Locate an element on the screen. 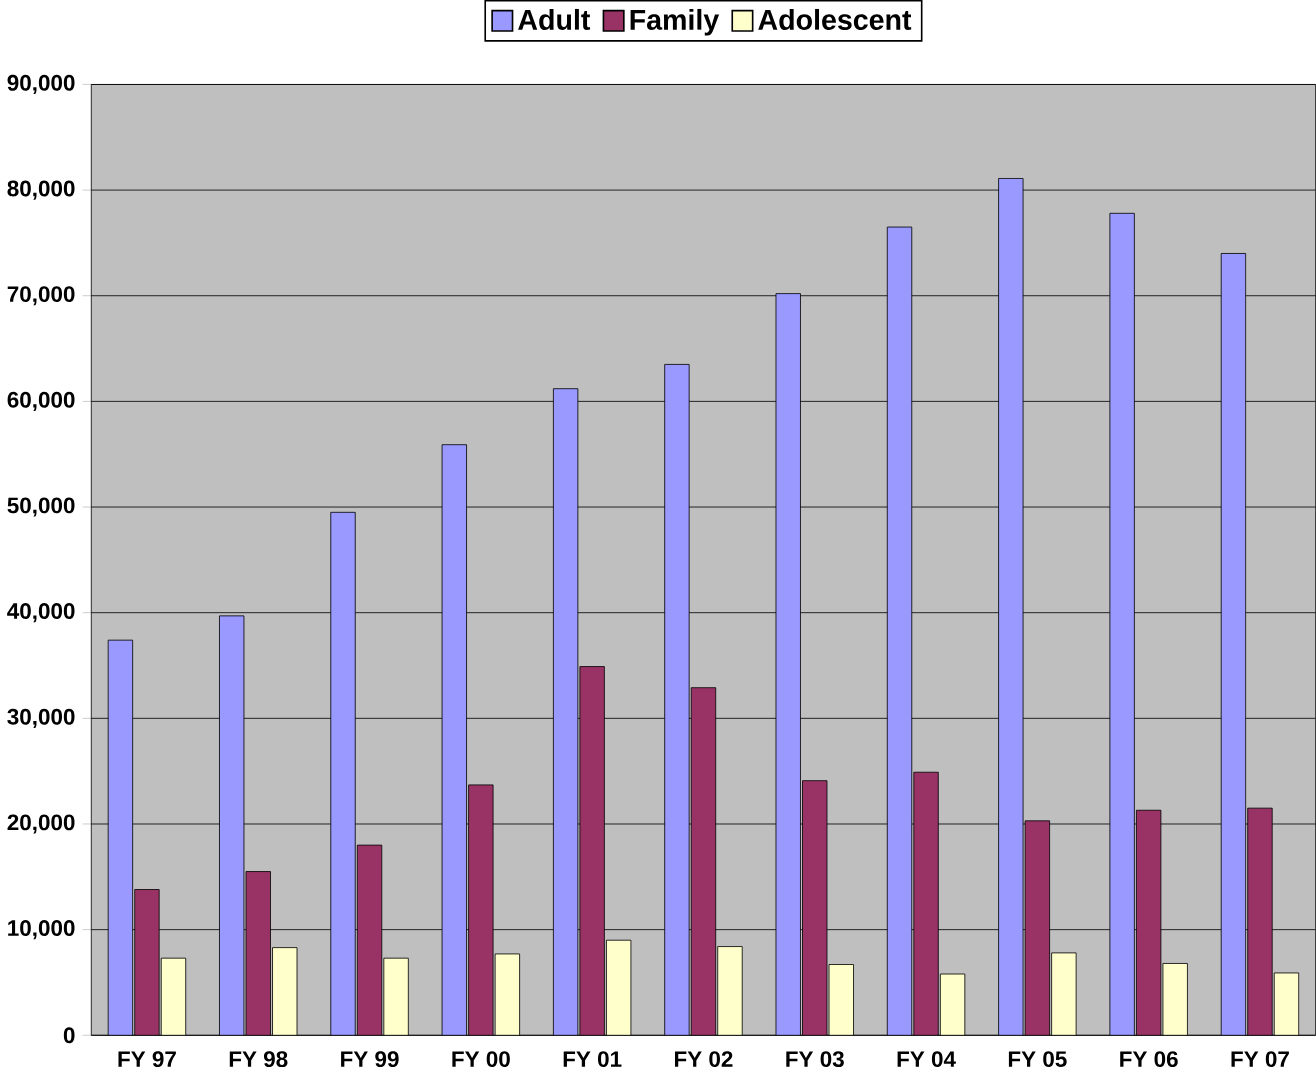 This screenshot has height=1074, width=1316. y-tick-label: 60,000 is located at coordinates (41, 401).